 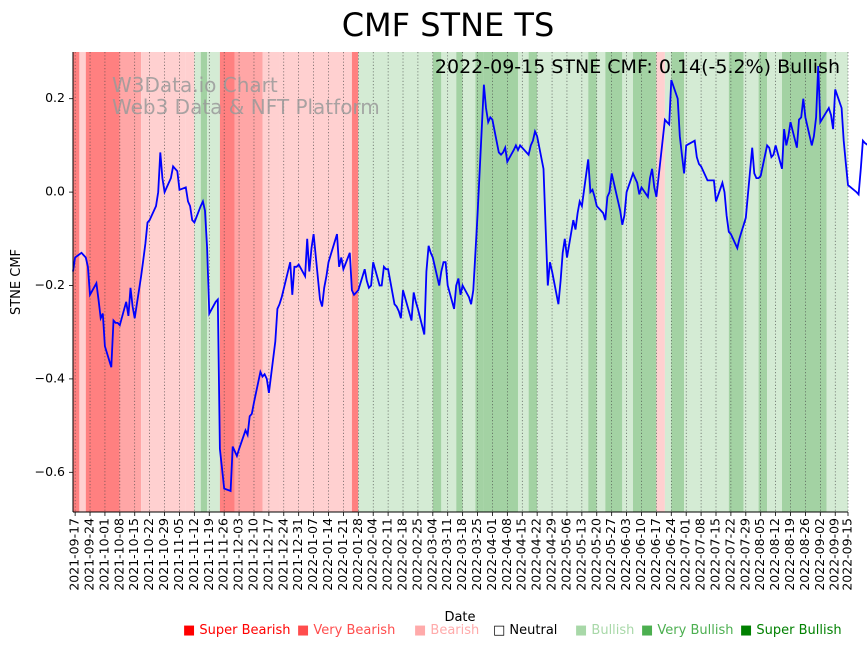 I want to click on x-tick-label: 2022-03-04, so click(x=431, y=554).